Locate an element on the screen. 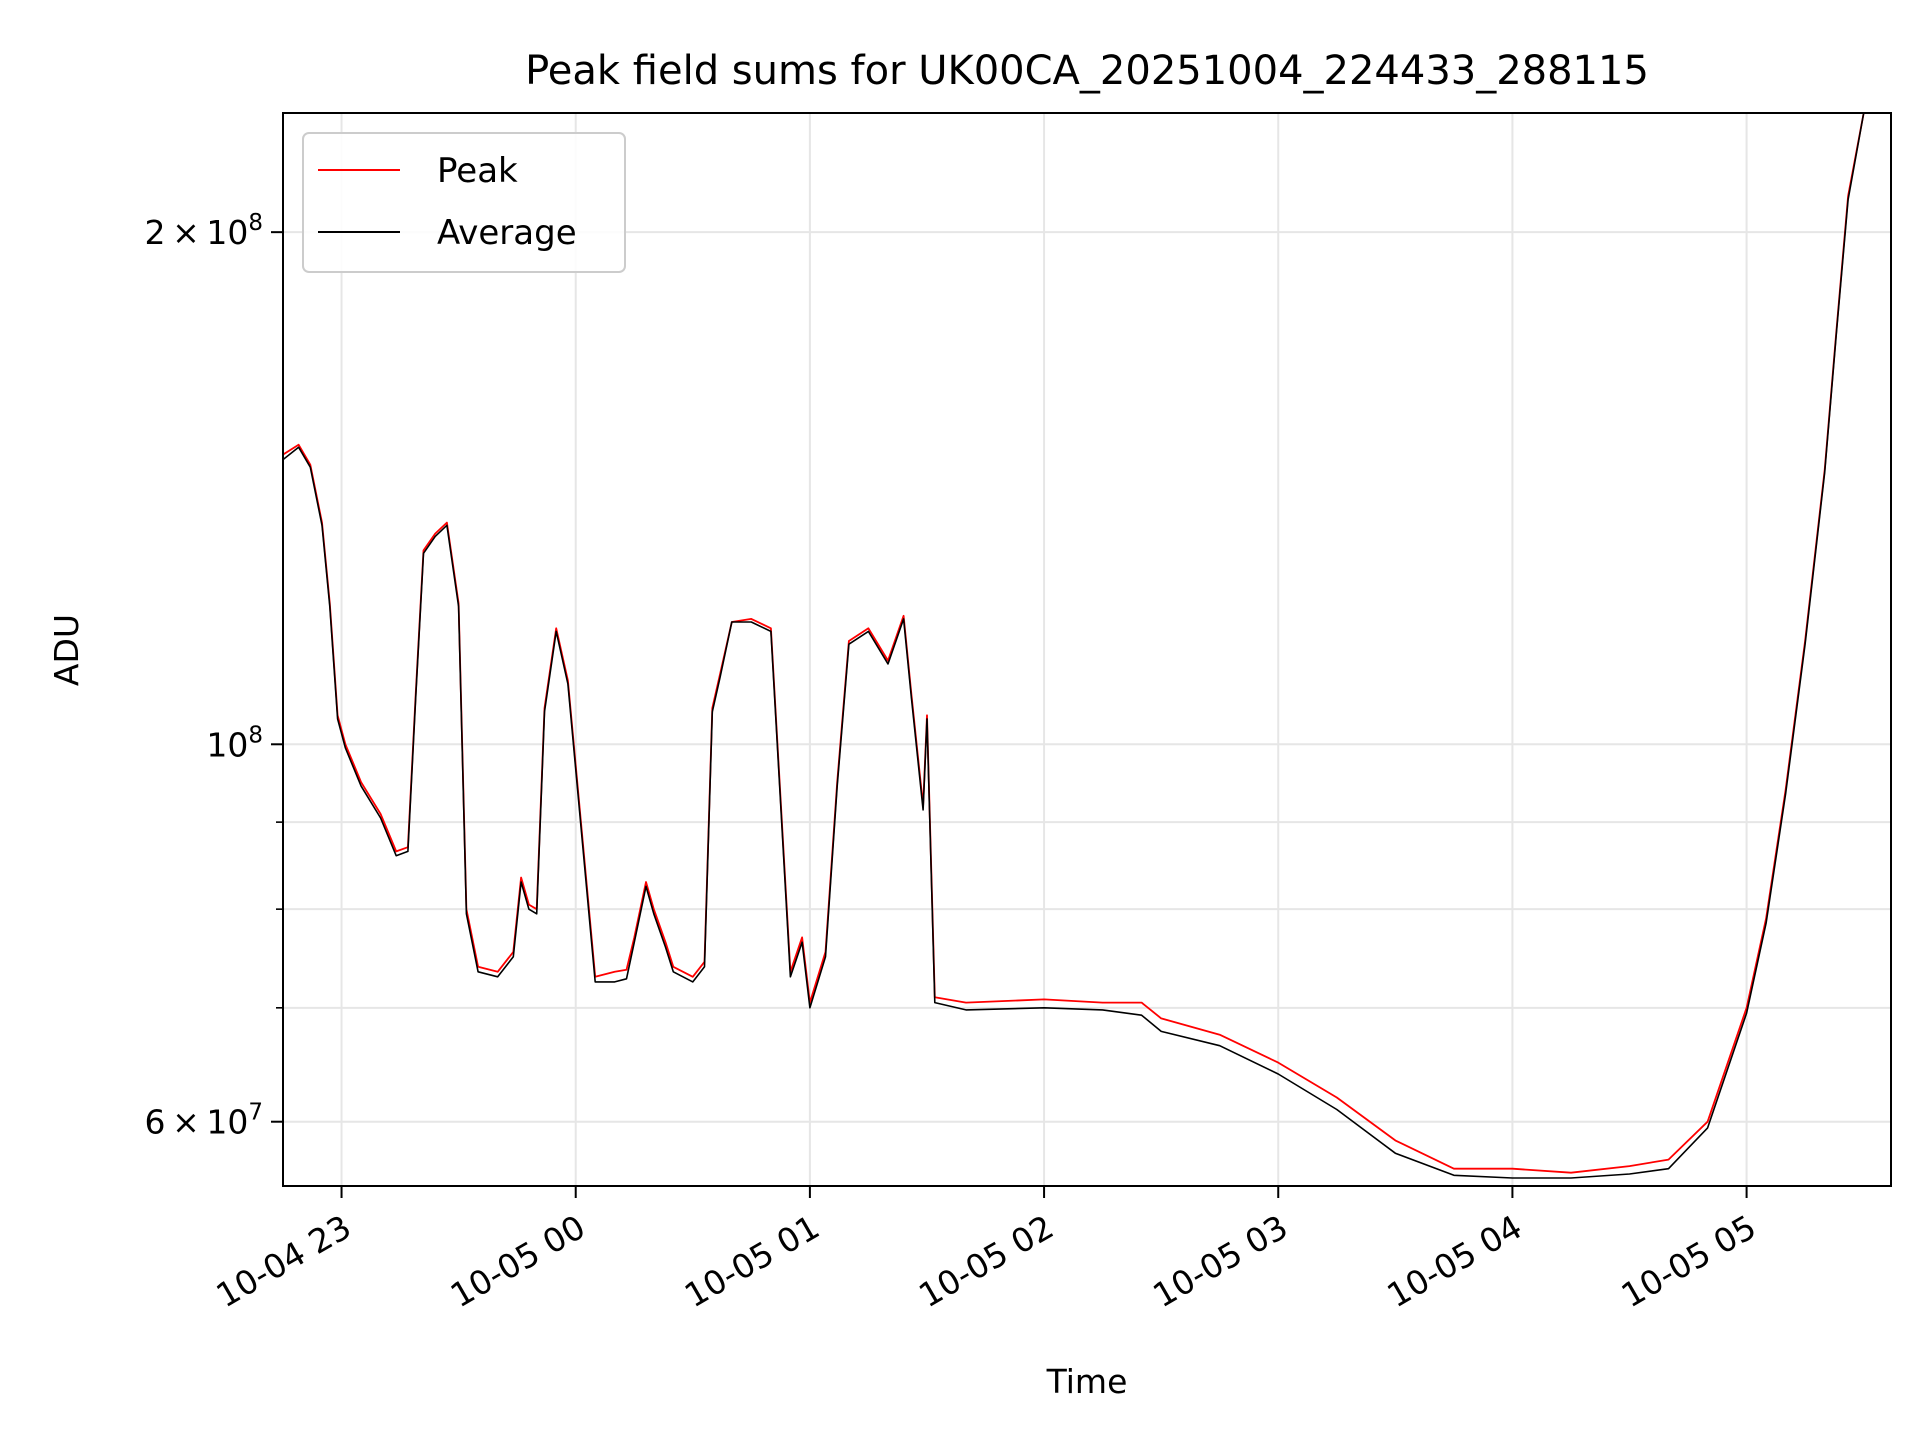 The image size is (1920, 1440). x-axis-label: Time is located at coordinates (1087, 1381).